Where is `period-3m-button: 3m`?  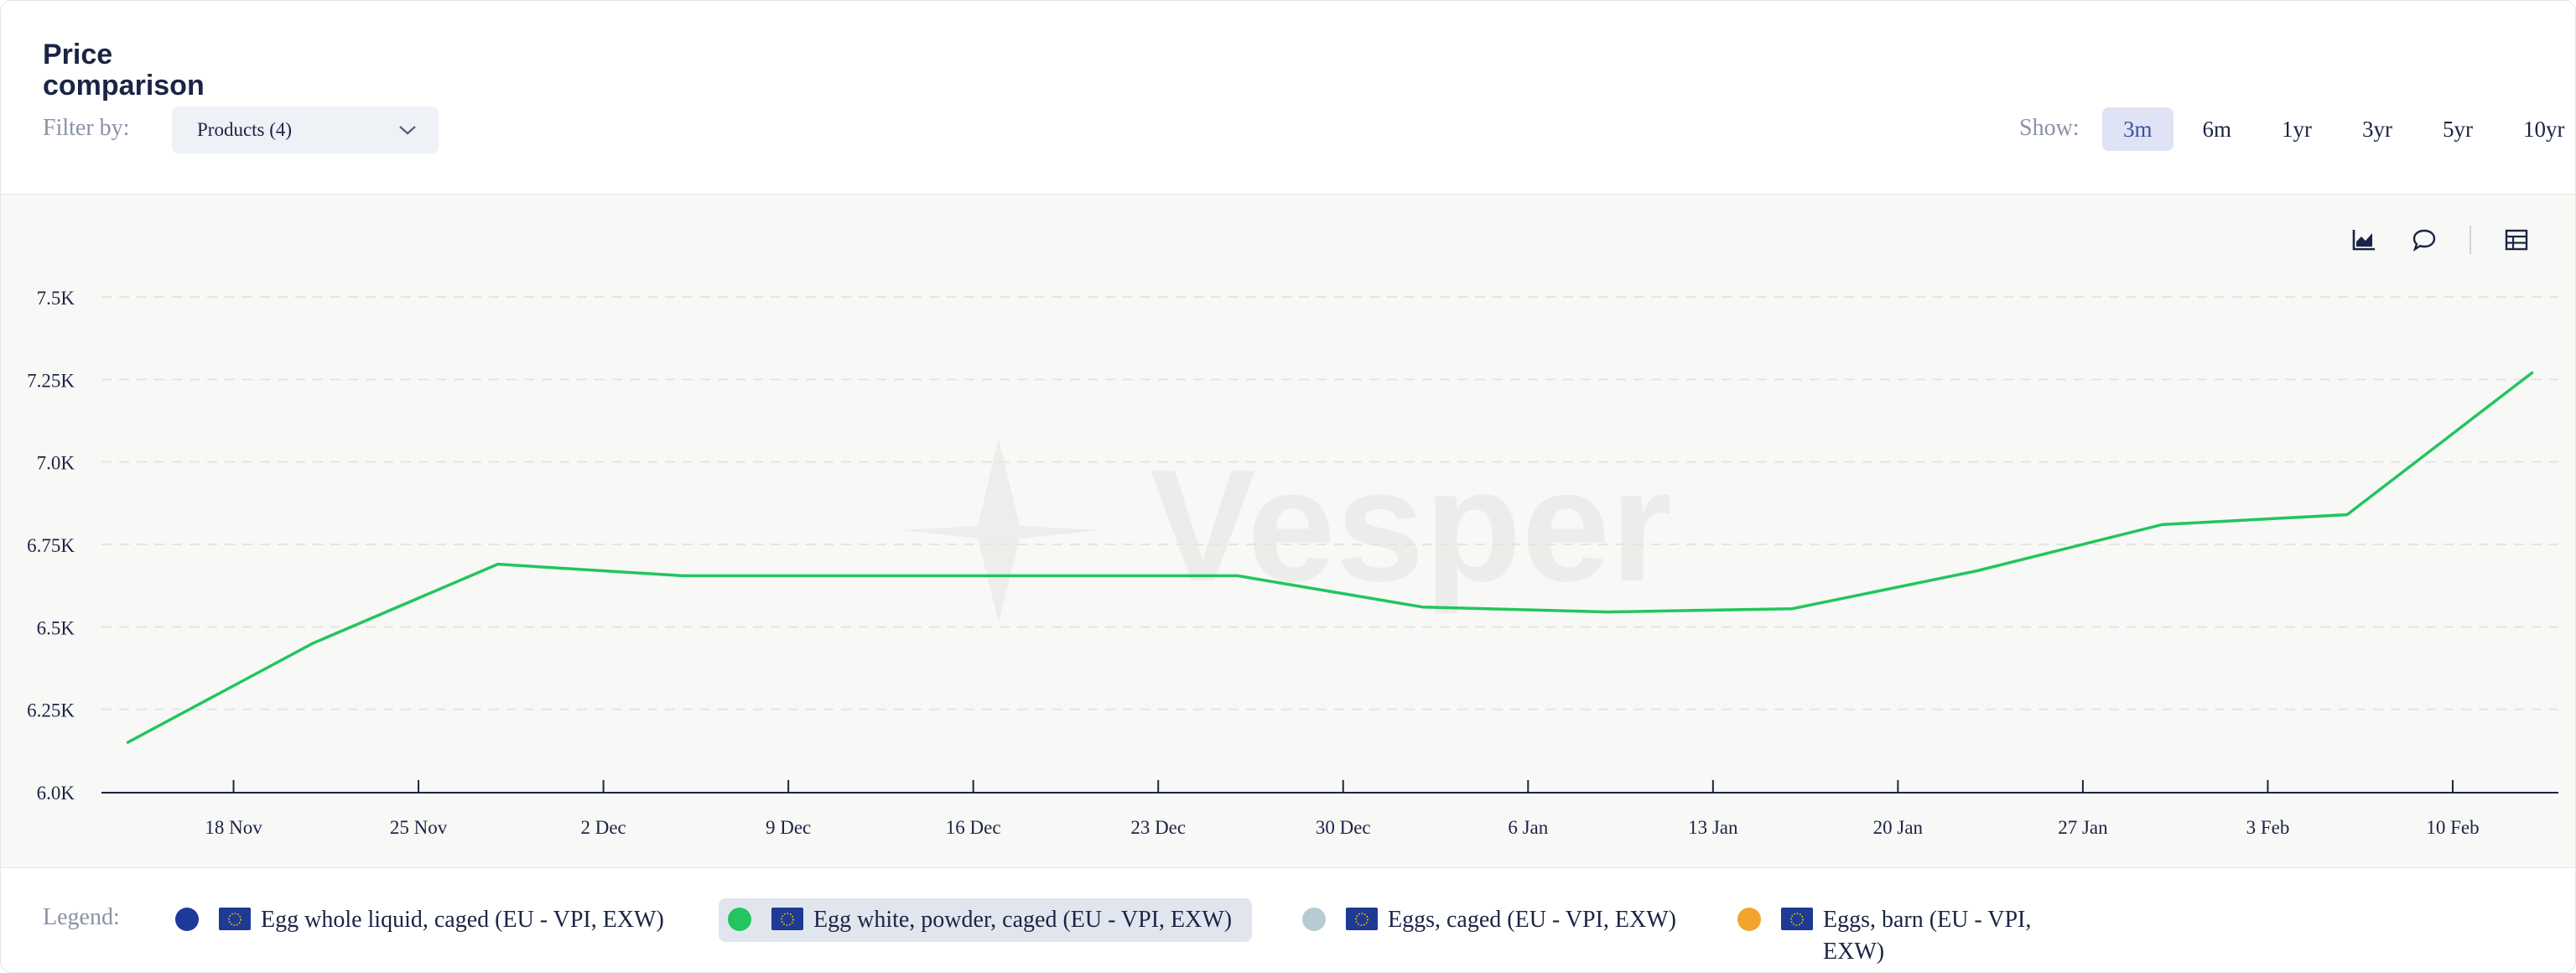 period-3m-button: 3m is located at coordinates (2138, 129).